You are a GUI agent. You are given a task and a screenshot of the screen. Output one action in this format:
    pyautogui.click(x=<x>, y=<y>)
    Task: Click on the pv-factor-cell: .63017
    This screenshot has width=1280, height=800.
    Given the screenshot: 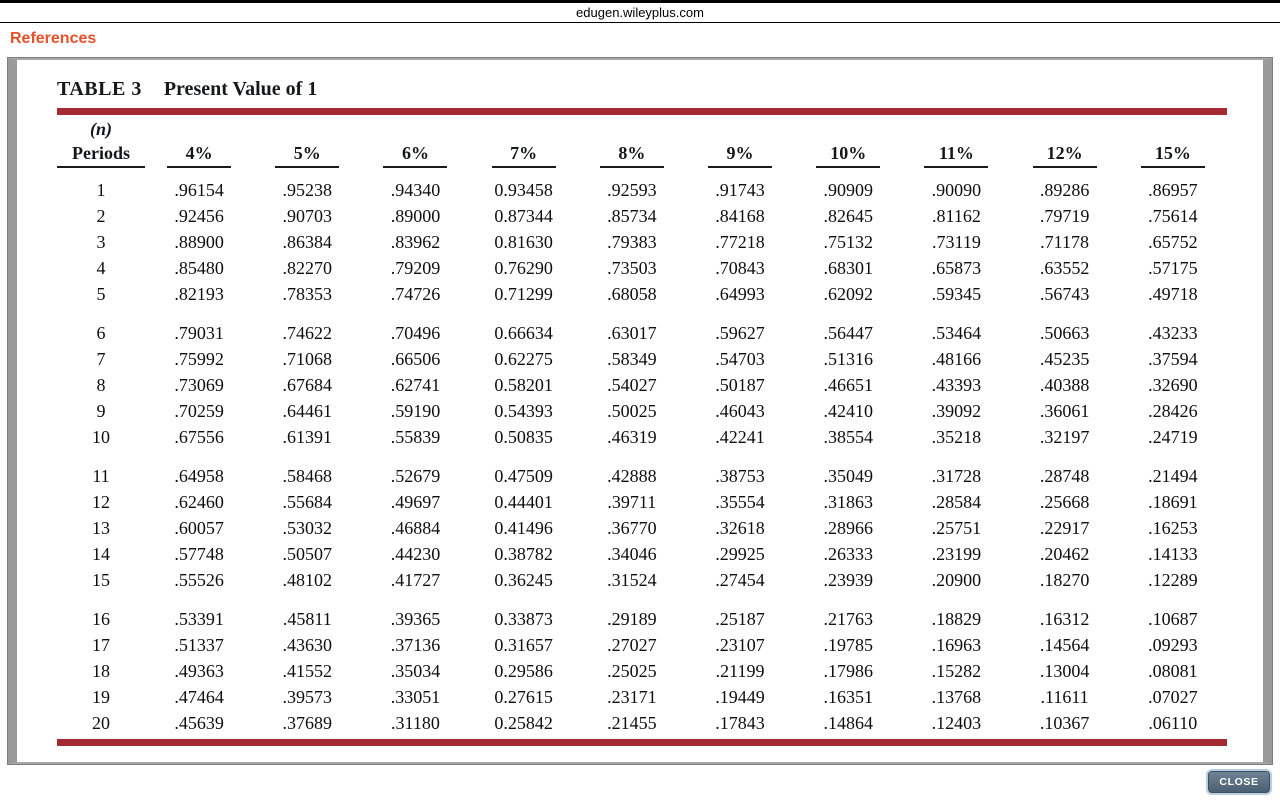 What is the action you would take?
    pyautogui.click(x=632, y=333)
    